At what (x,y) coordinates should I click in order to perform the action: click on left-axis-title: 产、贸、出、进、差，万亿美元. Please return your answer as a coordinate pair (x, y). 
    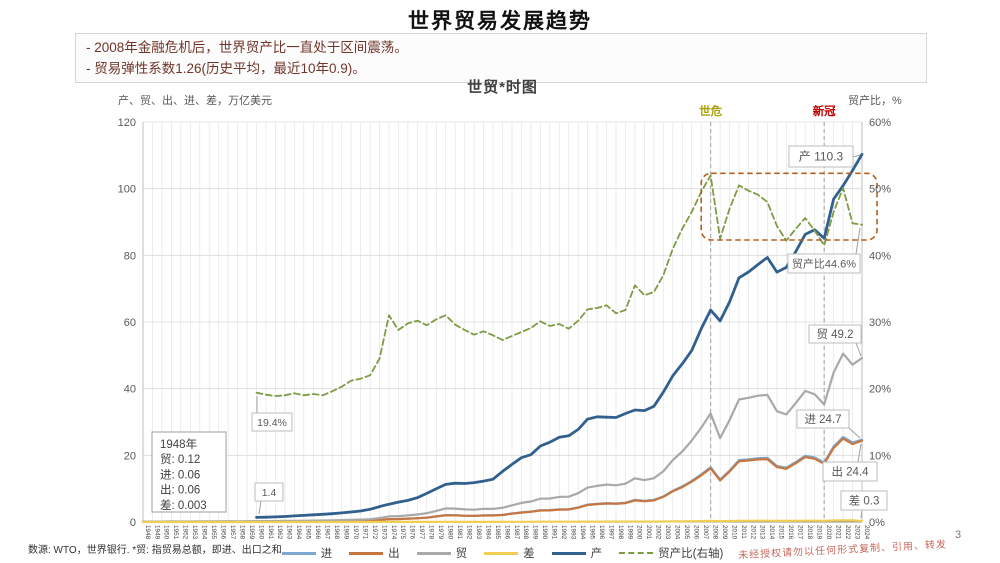
    Looking at the image, I should click on (195, 101).